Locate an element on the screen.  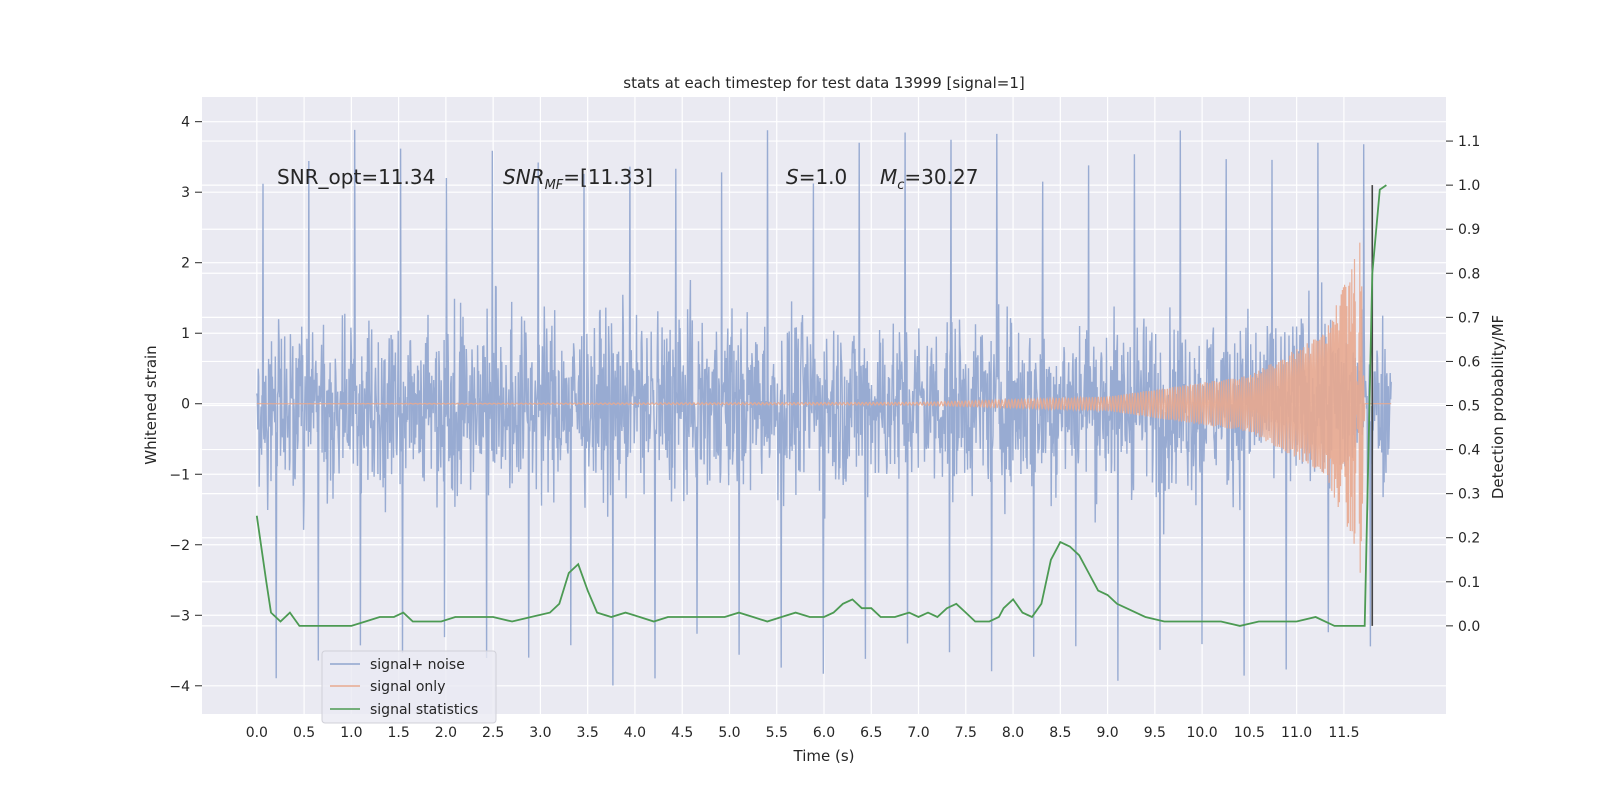
y-tick-label: 1 is located at coordinates (185, 334).